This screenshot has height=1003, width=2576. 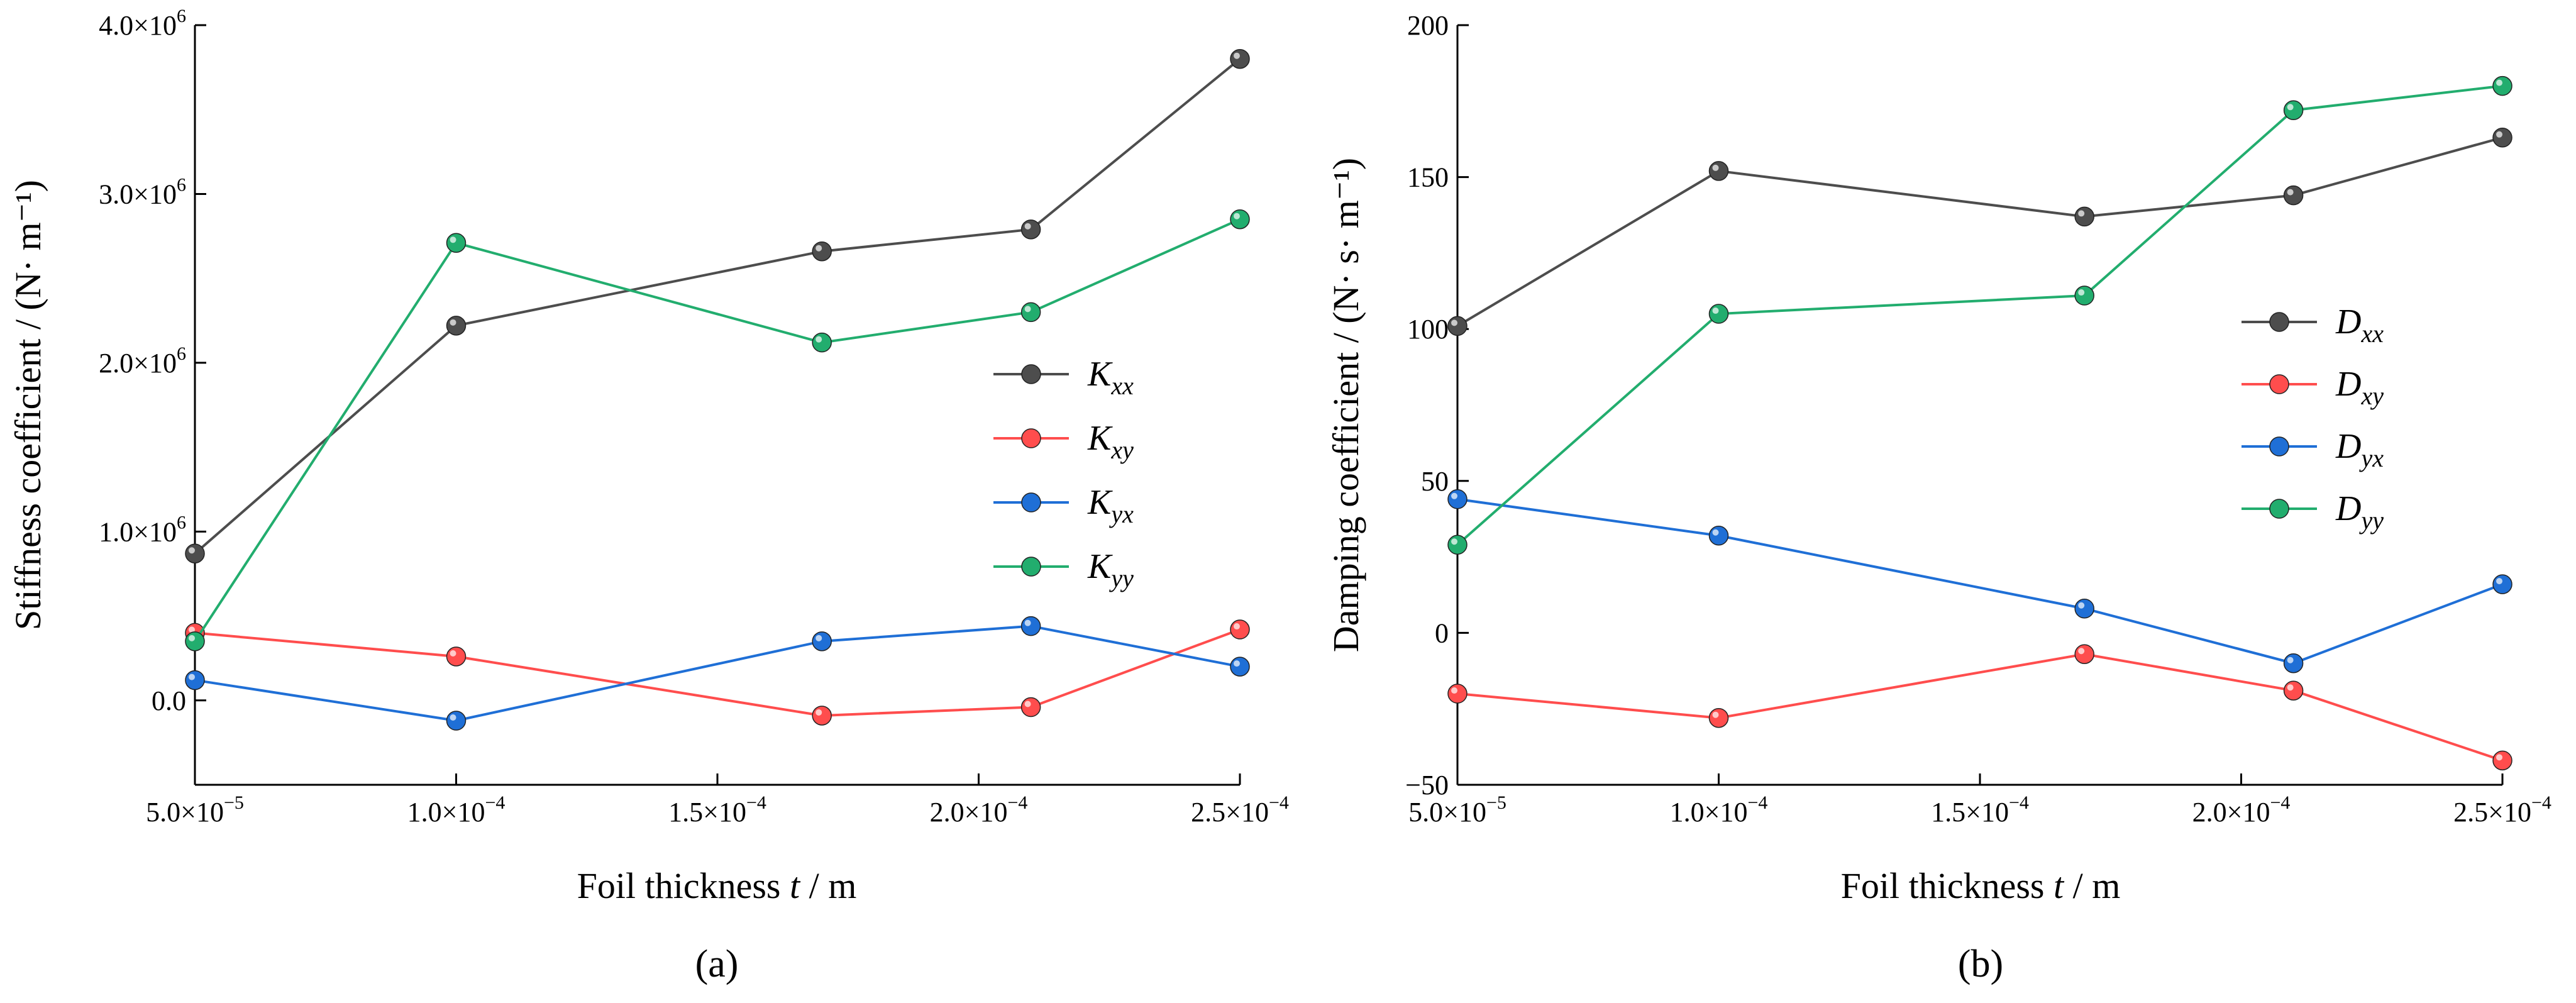 I want to click on y-tick-label: 100, so click(x=1428, y=329).